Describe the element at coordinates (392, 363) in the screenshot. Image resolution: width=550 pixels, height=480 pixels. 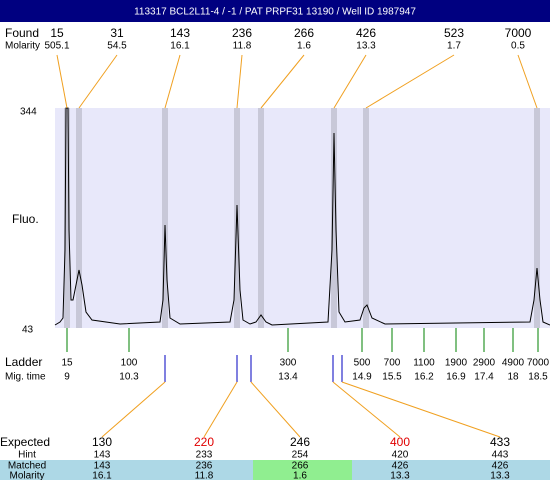
I see `ladder-size: 700` at that location.